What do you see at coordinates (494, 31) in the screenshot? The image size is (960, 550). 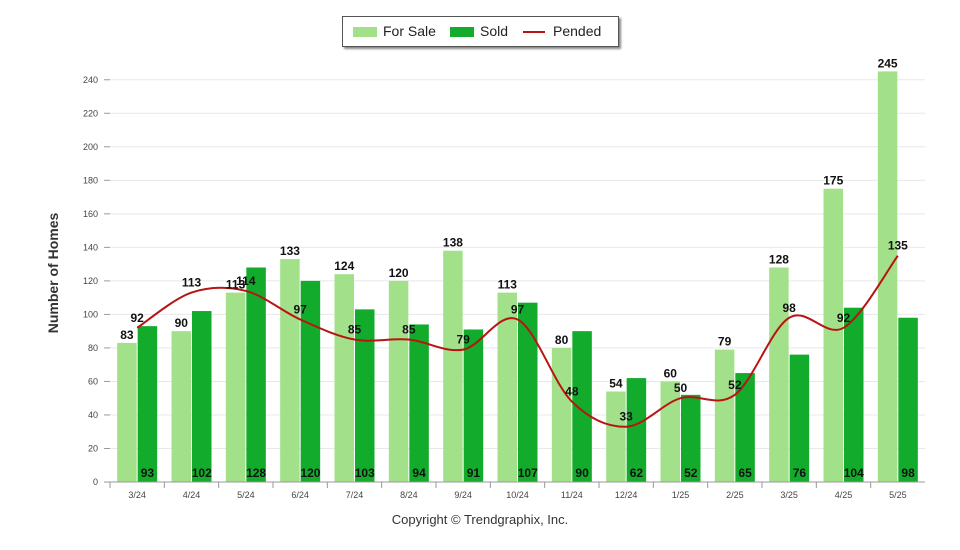 I see `legend-label-sold: Sold` at bounding box center [494, 31].